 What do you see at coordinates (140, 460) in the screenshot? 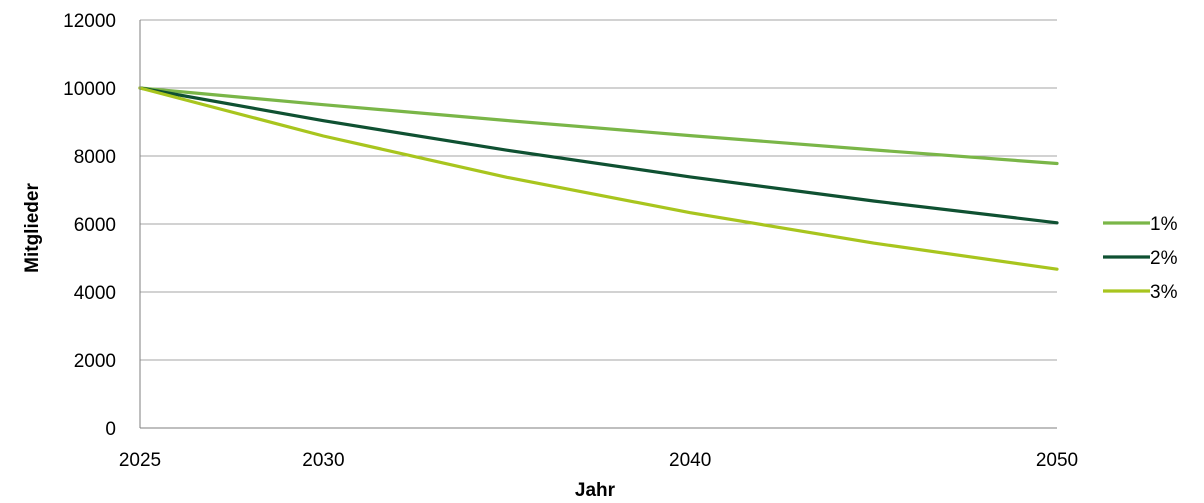
I see `x-tick-label: 2025` at bounding box center [140, 460].